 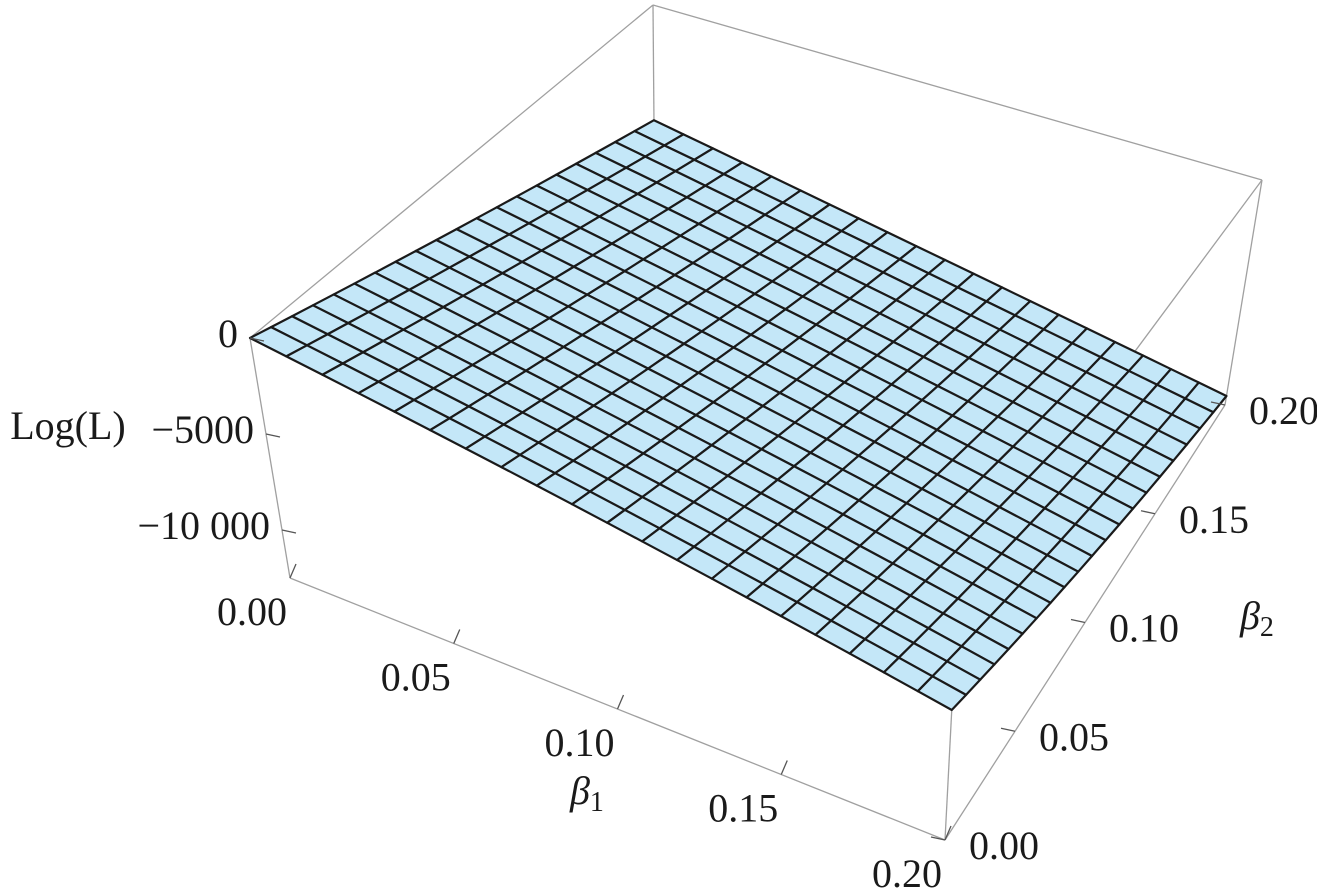 I want to click on y-tick-label: 0.15, so click(x=1214, y=519).